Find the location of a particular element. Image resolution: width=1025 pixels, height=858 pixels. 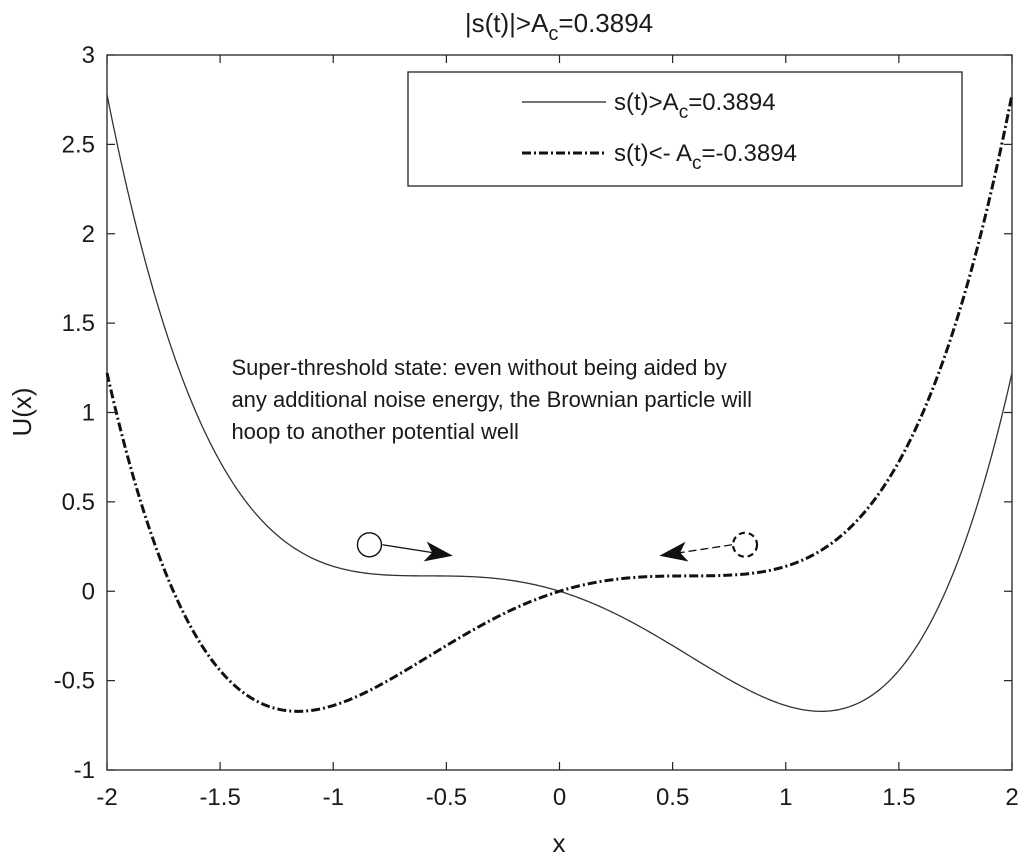

y-tick-label: 0.5 is located at coordinates (78, 502).